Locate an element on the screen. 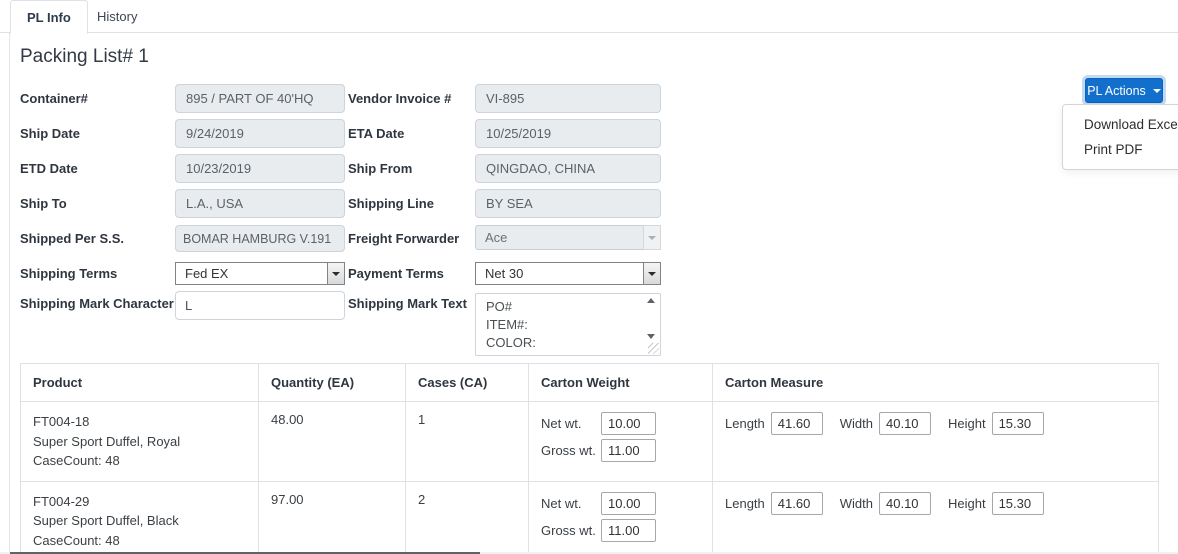 The image size is (1178, 554). product-name: Super Sport Duffel, Royal is located at coordinates (107, 441).